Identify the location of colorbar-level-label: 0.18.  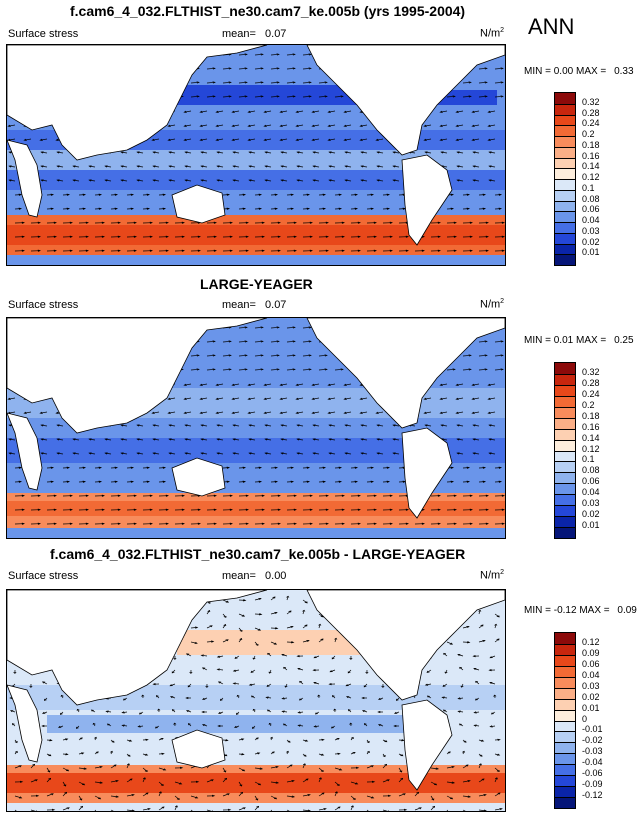
(591, 415).